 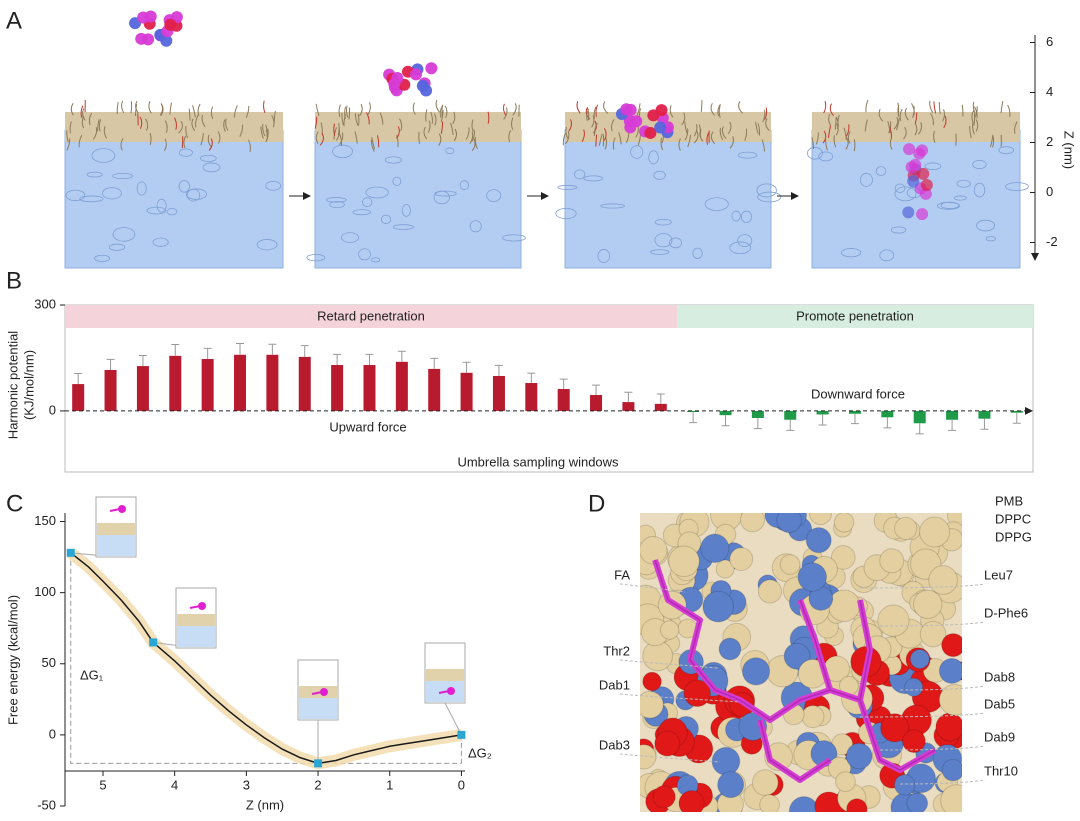 I want to click on y-tick-label: 150, so click(x=45, y=520).